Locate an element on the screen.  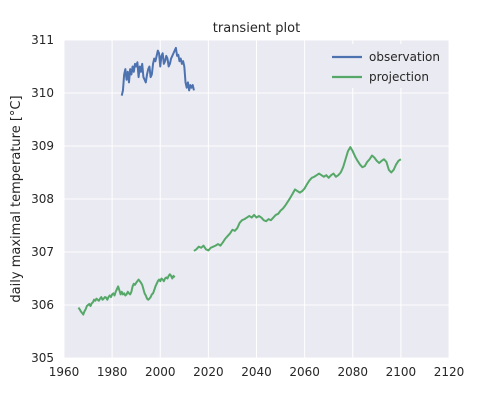
legend-box is located at coordinates (384, 66).